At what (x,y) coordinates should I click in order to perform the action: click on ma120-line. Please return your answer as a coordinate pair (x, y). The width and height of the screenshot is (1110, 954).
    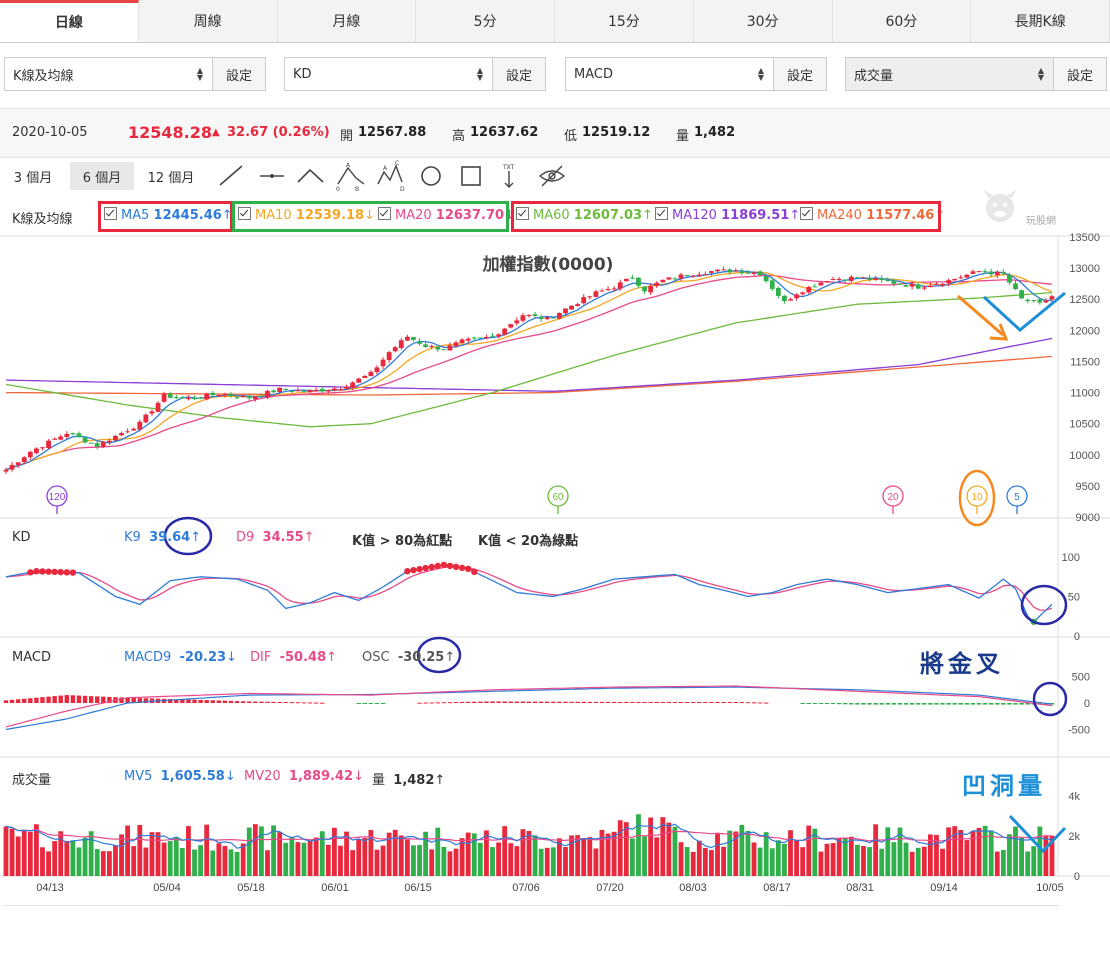
    Looking at the image, I should click on (529, 364).